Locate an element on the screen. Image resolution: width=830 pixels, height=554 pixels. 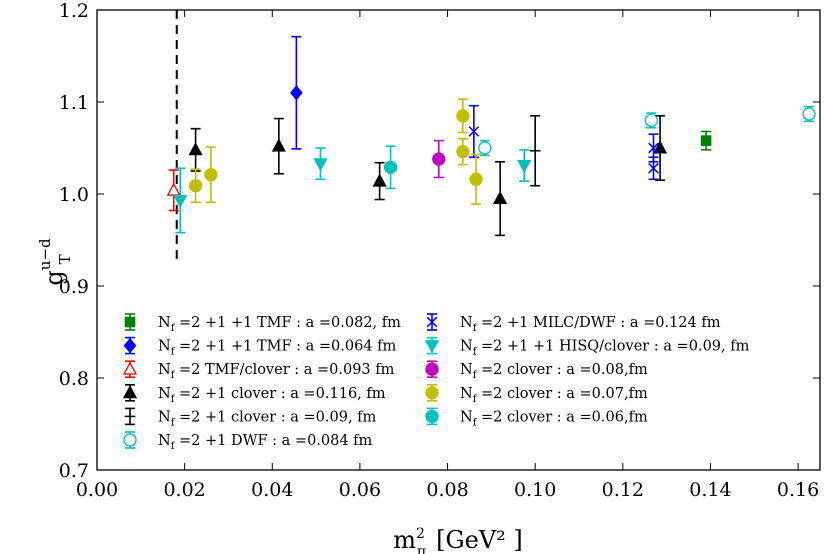
series-s10 is located at coordinates (335, 151).